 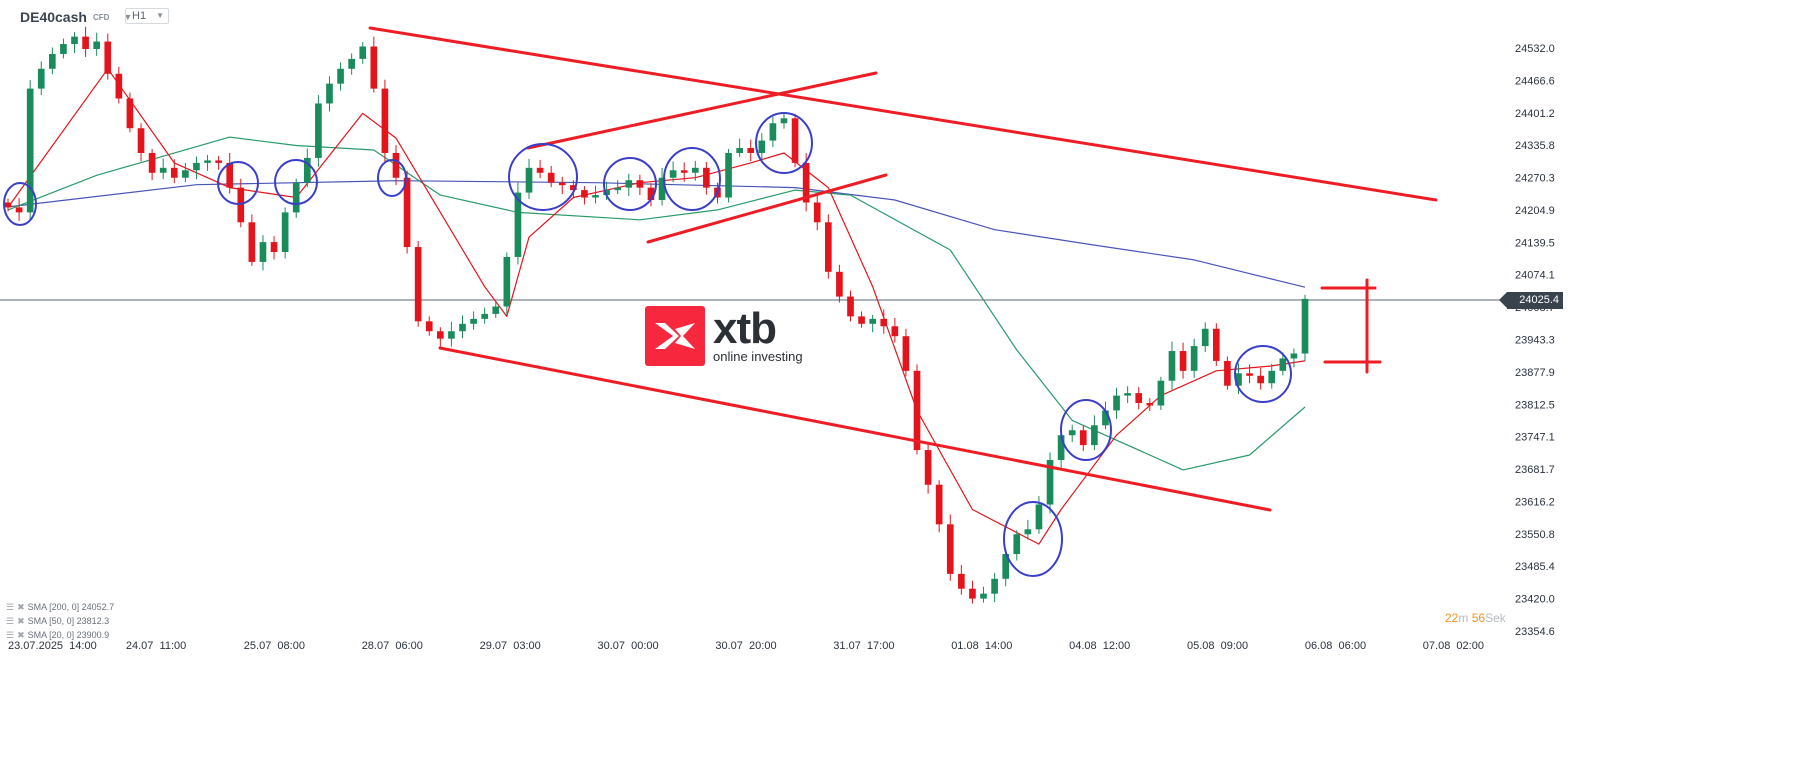 What do you see at coordinates (52, 646) in the screenshot?
I see `x-tick-label: 23.07.2025 14:00` at bounding box center [52, 646].